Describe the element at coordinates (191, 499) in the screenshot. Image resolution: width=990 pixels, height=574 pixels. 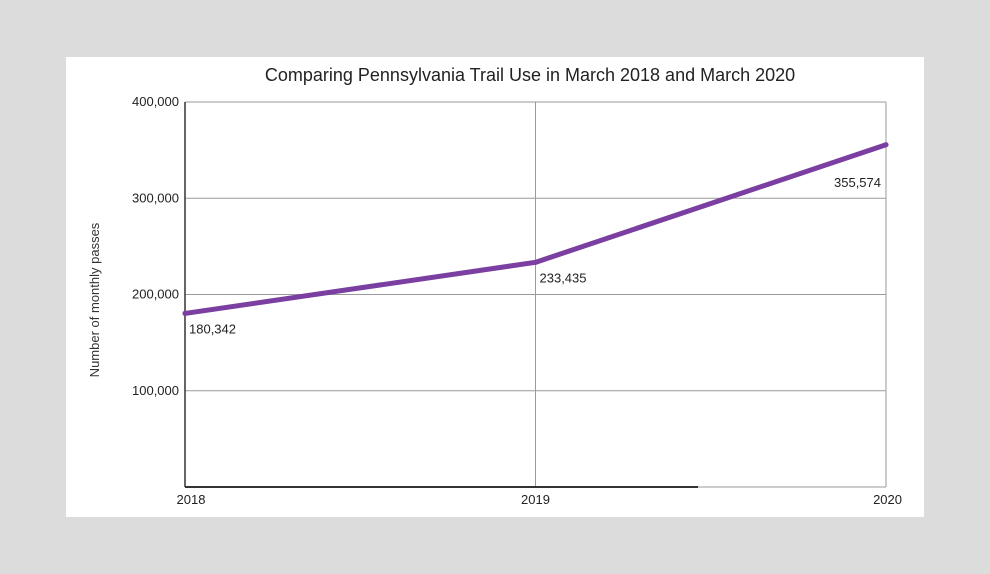
I see `x-tick-label: 2018` at that location.